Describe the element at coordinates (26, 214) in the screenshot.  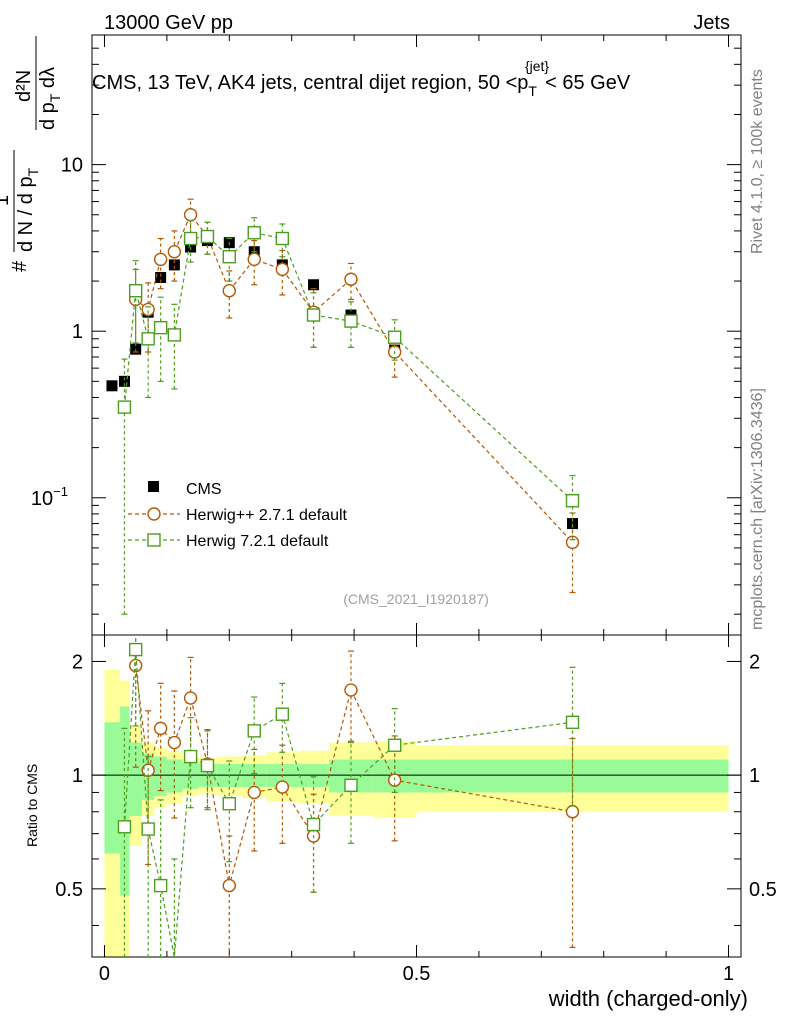
I see `ylabel-frac1-den: d N / d p` at that location.